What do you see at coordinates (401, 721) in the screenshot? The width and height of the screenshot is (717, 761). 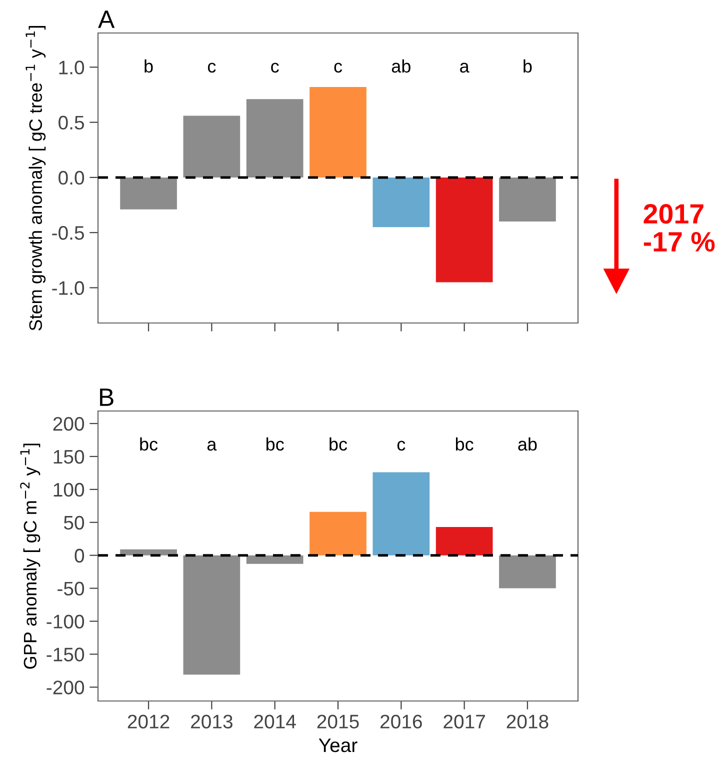 I see `x-tick-label: 2016` at bounding box center [401, 721].